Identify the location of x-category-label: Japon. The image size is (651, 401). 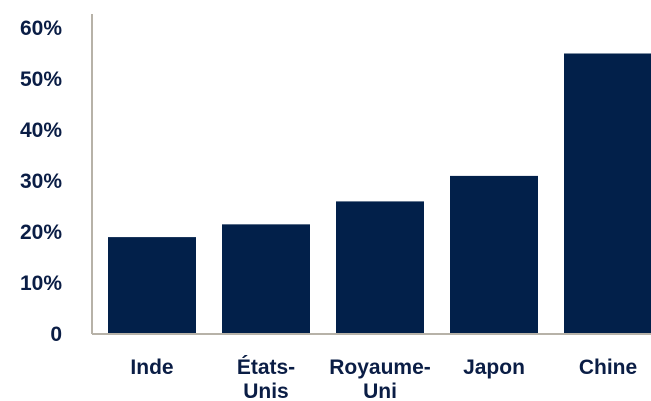
(494, 367).